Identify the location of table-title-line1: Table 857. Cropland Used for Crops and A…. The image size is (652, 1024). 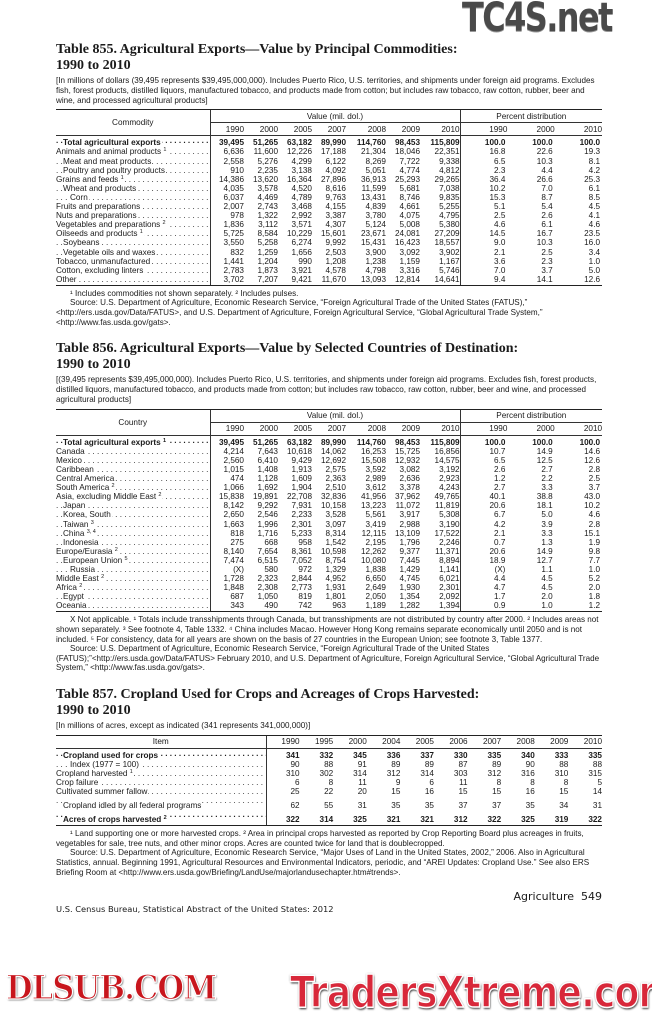
(268, 694).